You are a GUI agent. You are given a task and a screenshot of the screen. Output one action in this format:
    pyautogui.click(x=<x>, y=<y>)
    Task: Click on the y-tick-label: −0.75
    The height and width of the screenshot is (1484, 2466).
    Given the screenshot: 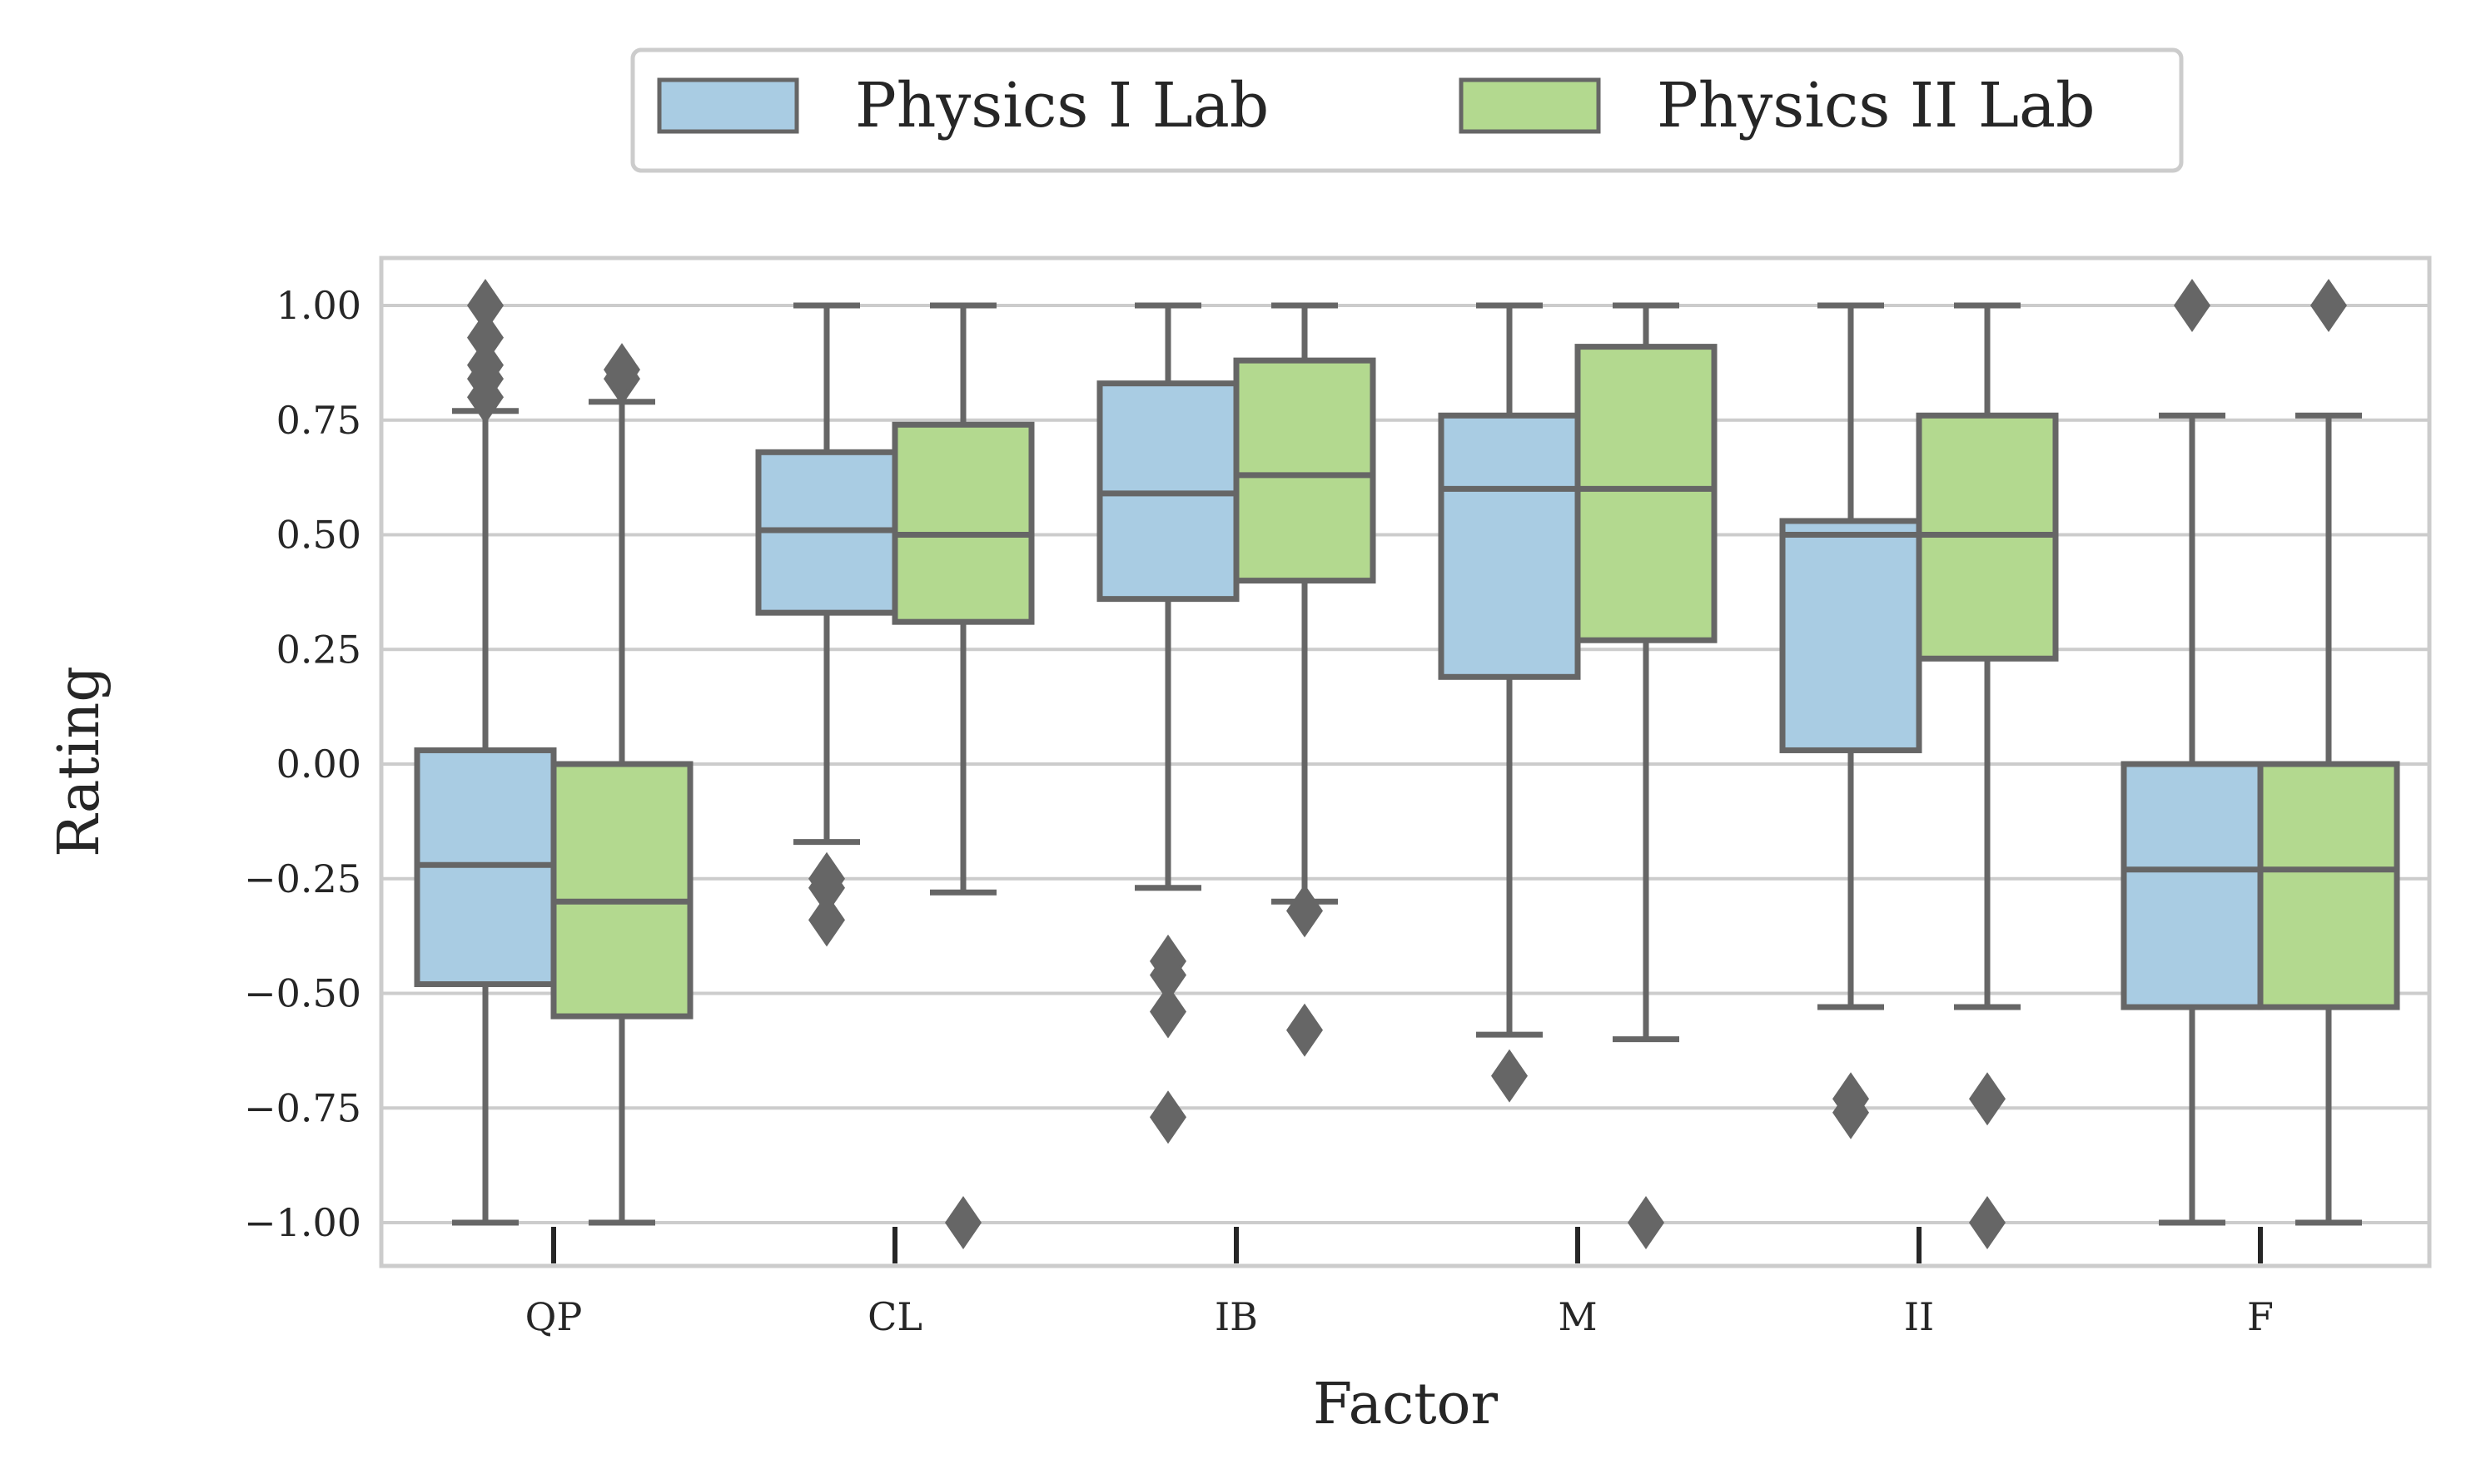 What is the action you would take?
    pyautogui.click(x=302, y=1107)
    